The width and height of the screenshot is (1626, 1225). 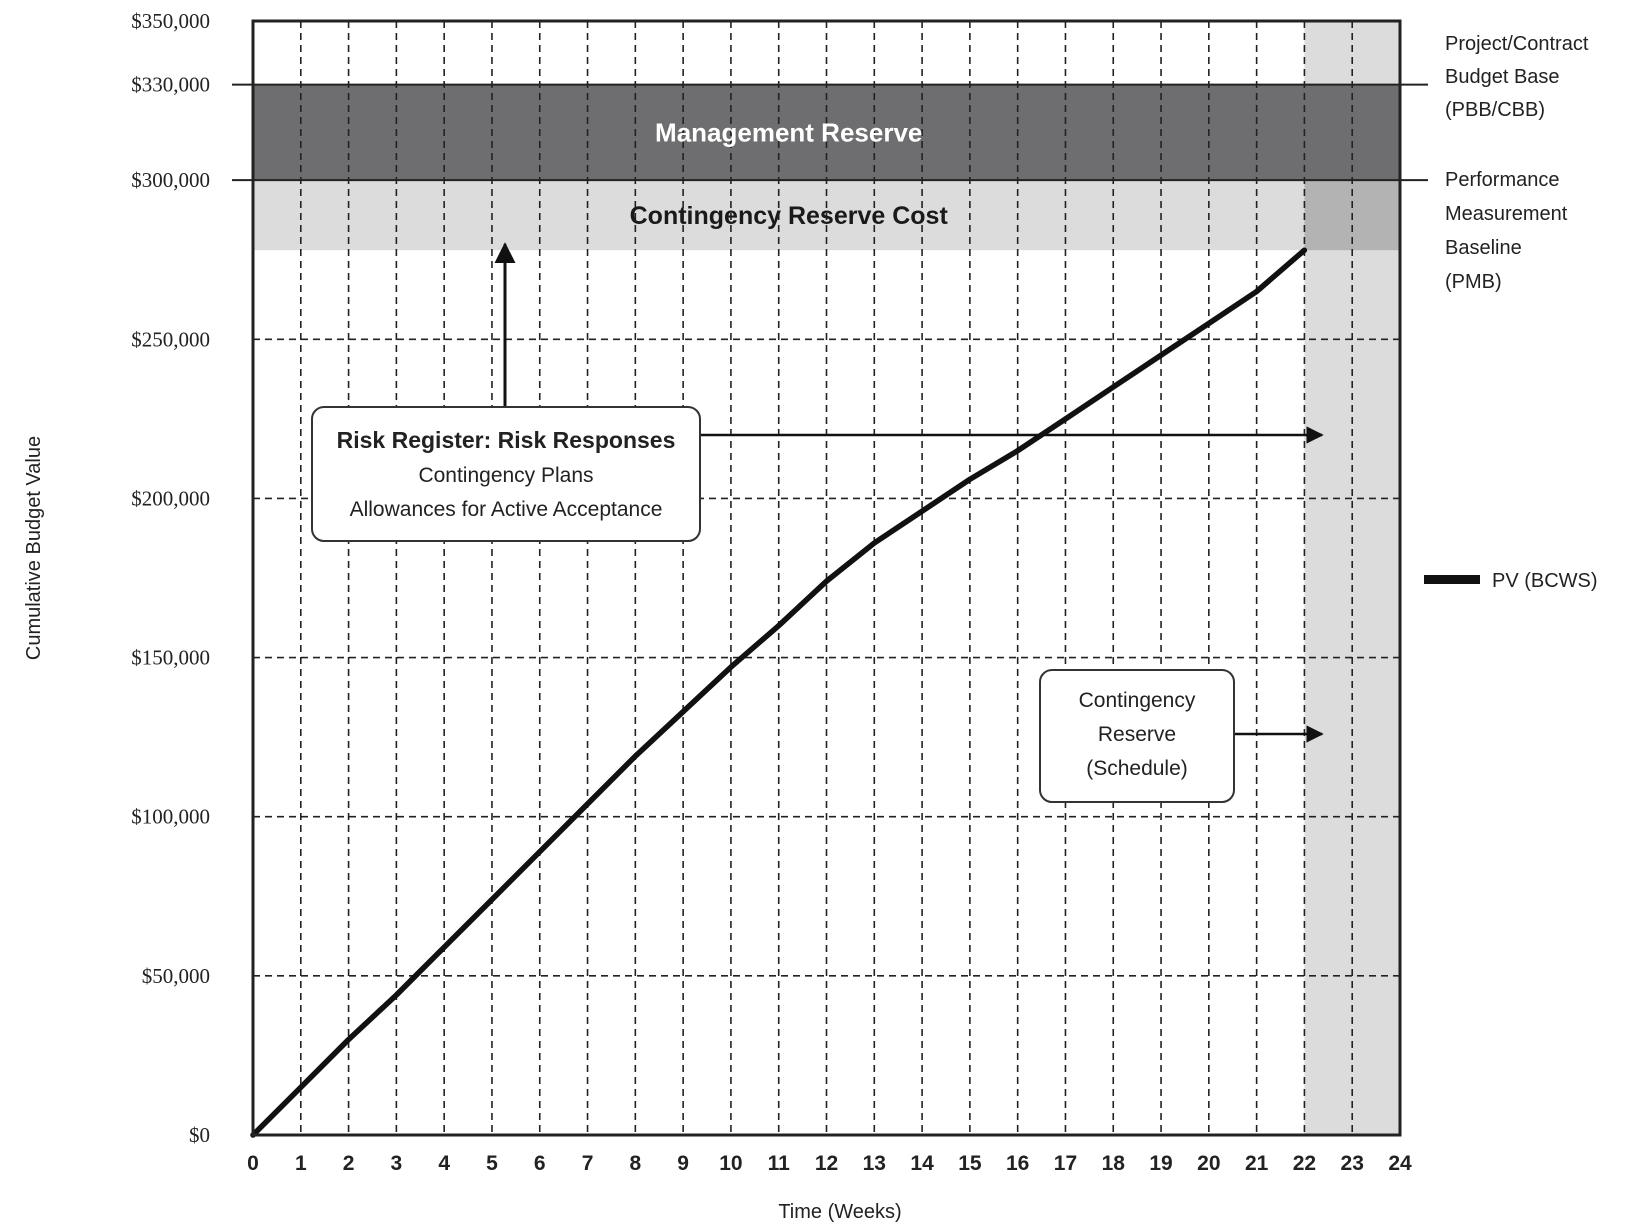 I want to click on risk-register-line-2: Contingency Plans, so click(x=505, y=475).